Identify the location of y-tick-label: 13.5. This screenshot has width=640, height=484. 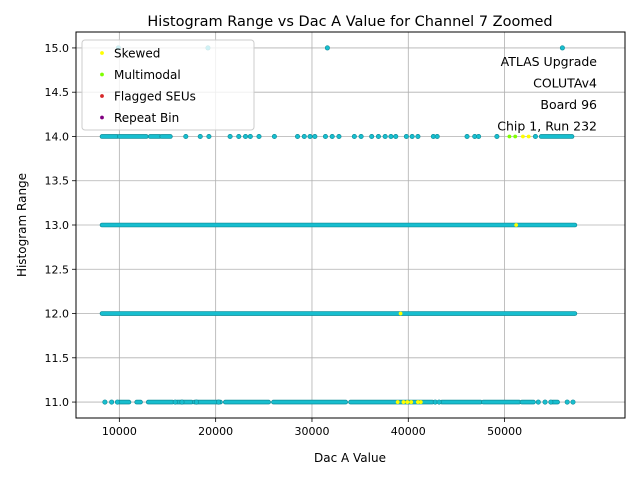
(57, 181).